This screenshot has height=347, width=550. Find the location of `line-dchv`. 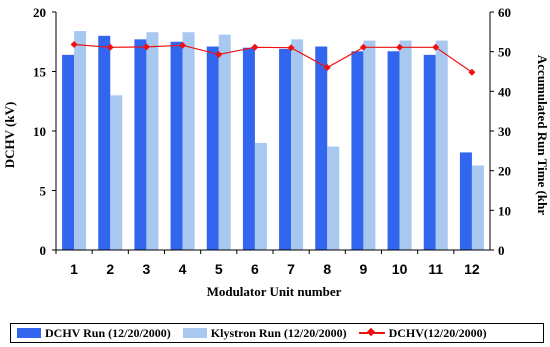

line-dchv is located at coordinates (273, 58).